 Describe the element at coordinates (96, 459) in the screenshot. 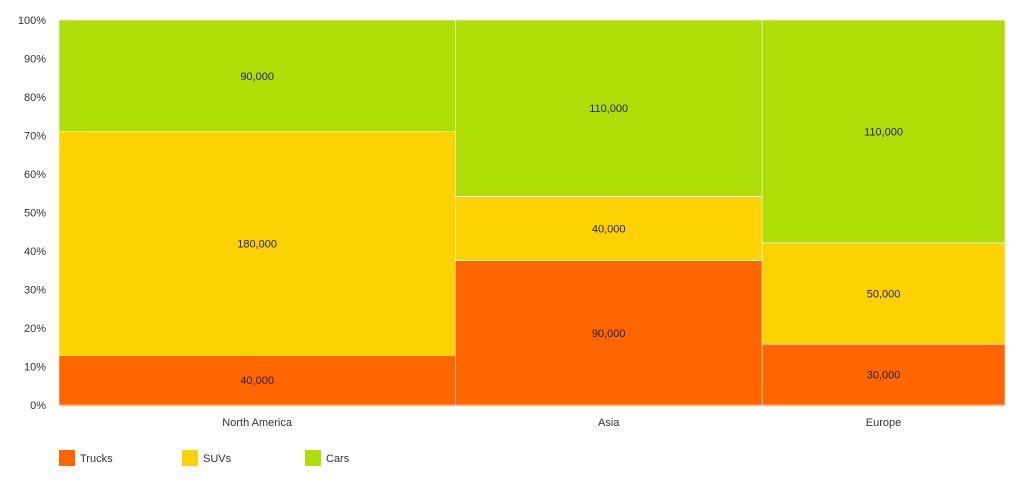

I see `legend-label: Trucks` at that location.